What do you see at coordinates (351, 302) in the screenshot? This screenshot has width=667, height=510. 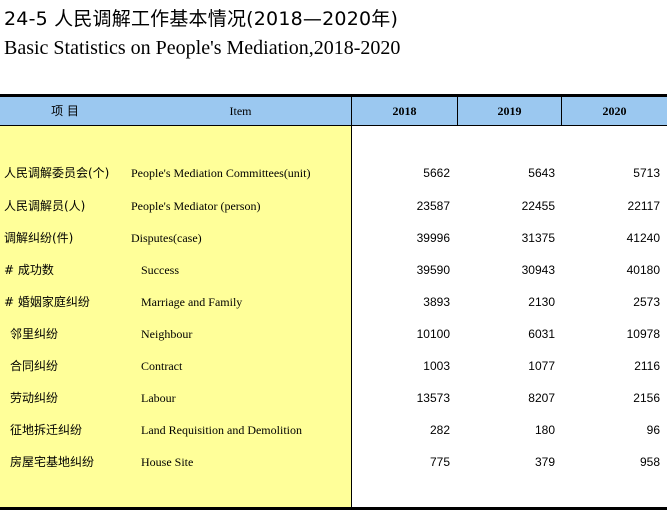 I see `column-divider-item` at bounding box center [351, 302].